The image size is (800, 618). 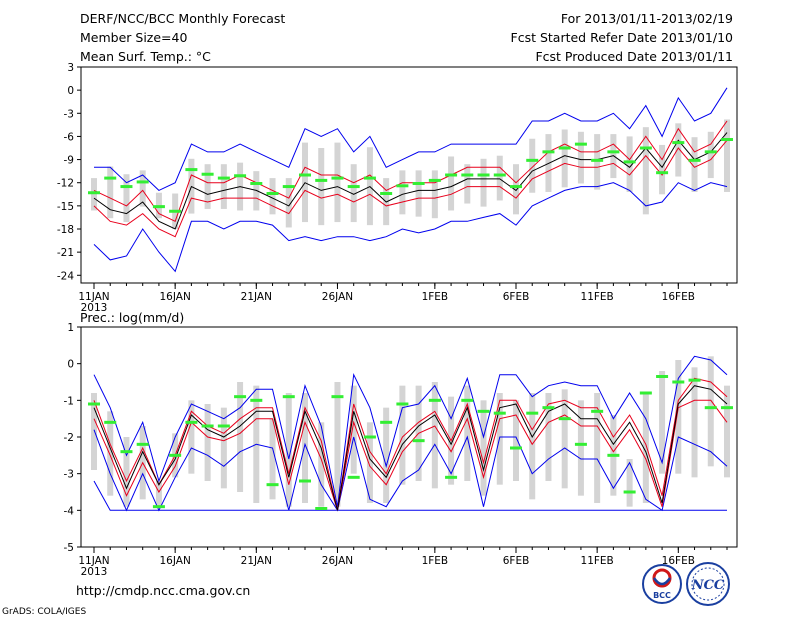 I want to click on bcc-logo: BCC, so click(x=662, y=584).